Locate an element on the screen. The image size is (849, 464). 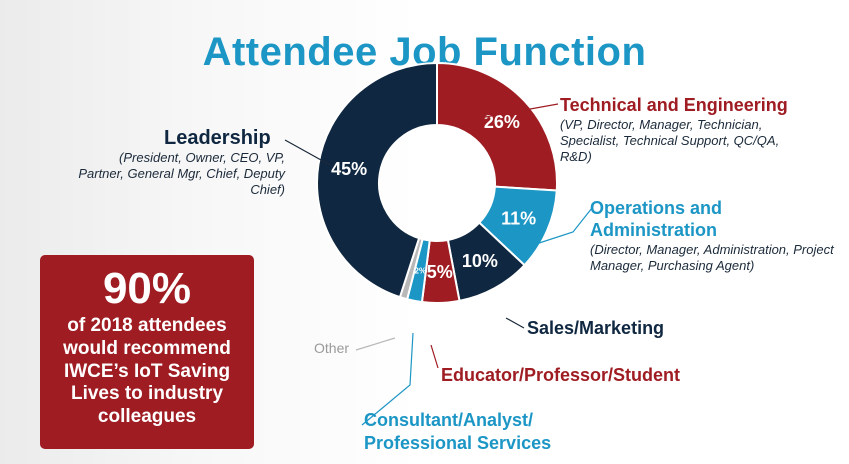
slice-name: Other is located at coordinates (332, 348).